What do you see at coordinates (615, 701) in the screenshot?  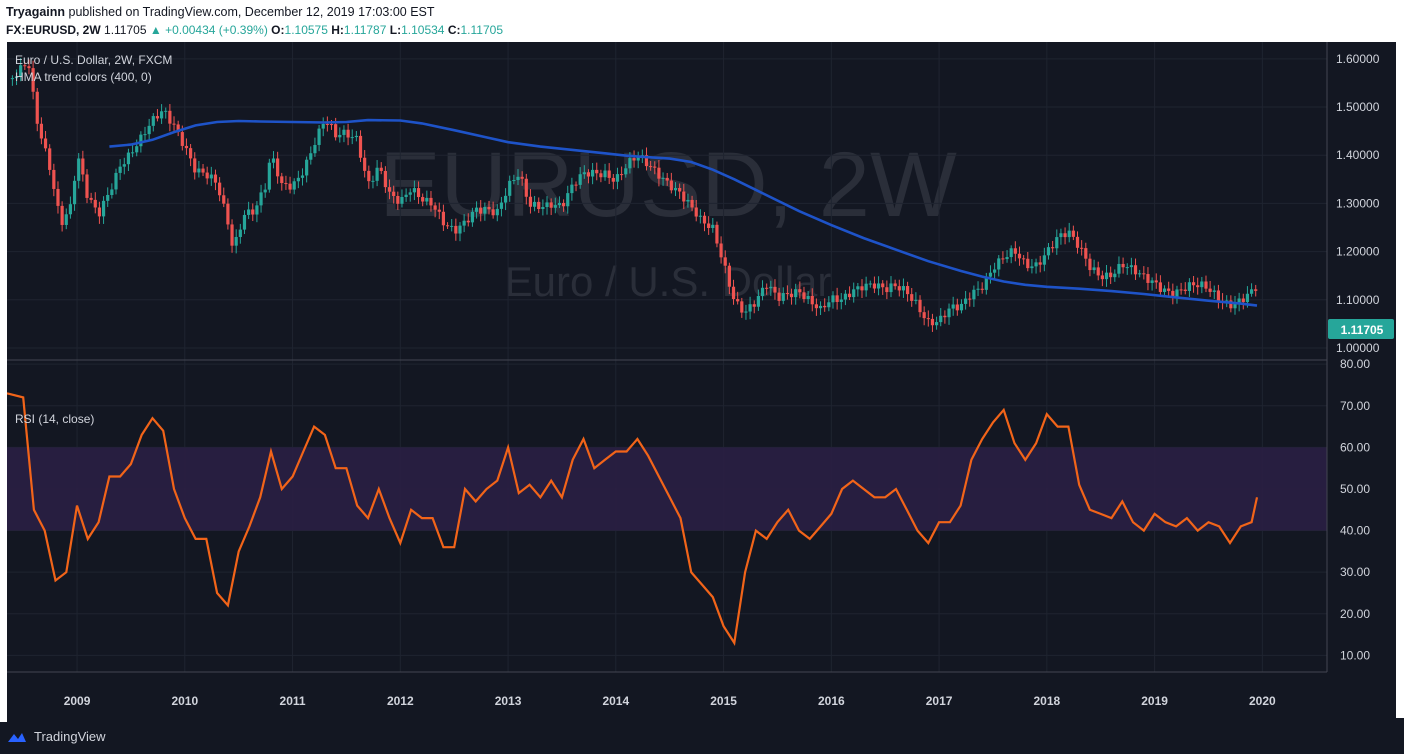 I see `time-tick-label: 2014` at bounding box center [615, 701].